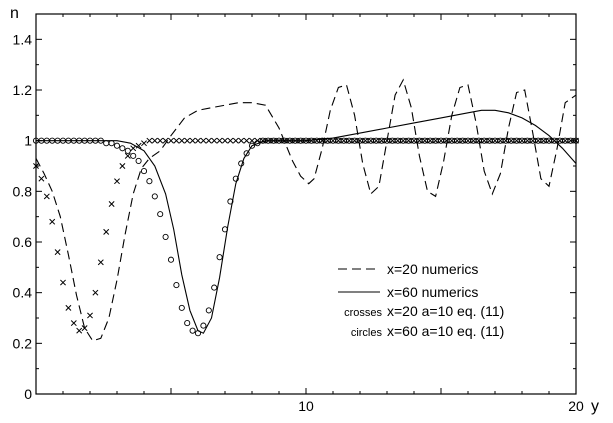 The height and width of the screenshot is (423, 613). What do you see at coordinates (23, 242) in the screenshot?
I see `y-tick-label: 0.6` at bounding box center [23, 242].